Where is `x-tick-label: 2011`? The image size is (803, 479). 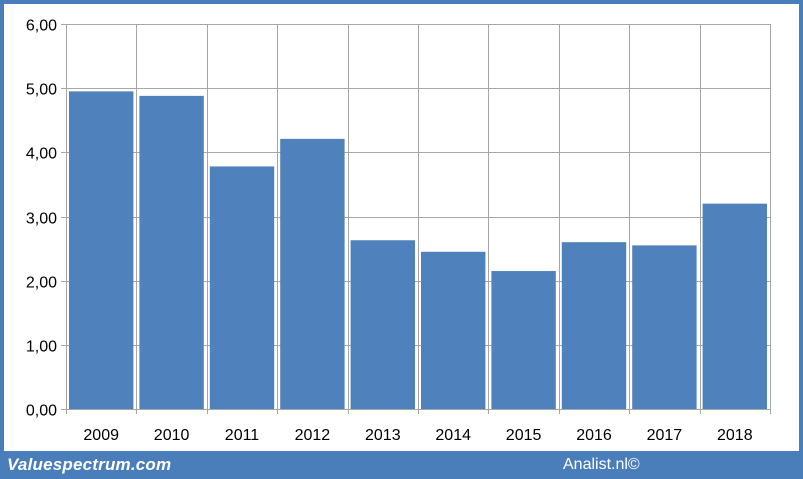
x-tick-label: 2011 is located at coordinates (242, 435).